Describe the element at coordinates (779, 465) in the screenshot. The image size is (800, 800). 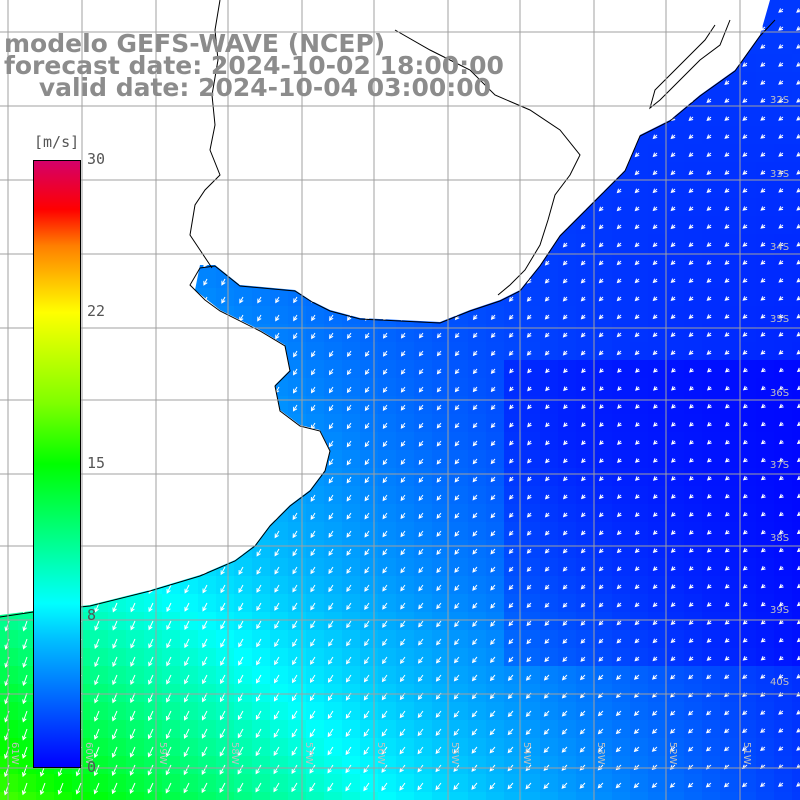
I see `lat-label: 37S` at that location.